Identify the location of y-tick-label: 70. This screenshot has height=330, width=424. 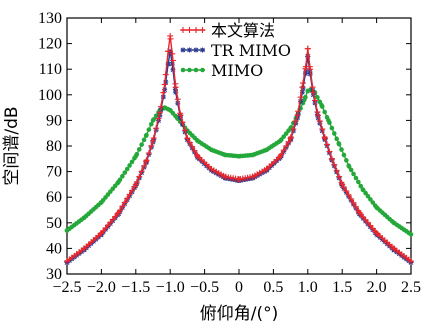
(54, 172).